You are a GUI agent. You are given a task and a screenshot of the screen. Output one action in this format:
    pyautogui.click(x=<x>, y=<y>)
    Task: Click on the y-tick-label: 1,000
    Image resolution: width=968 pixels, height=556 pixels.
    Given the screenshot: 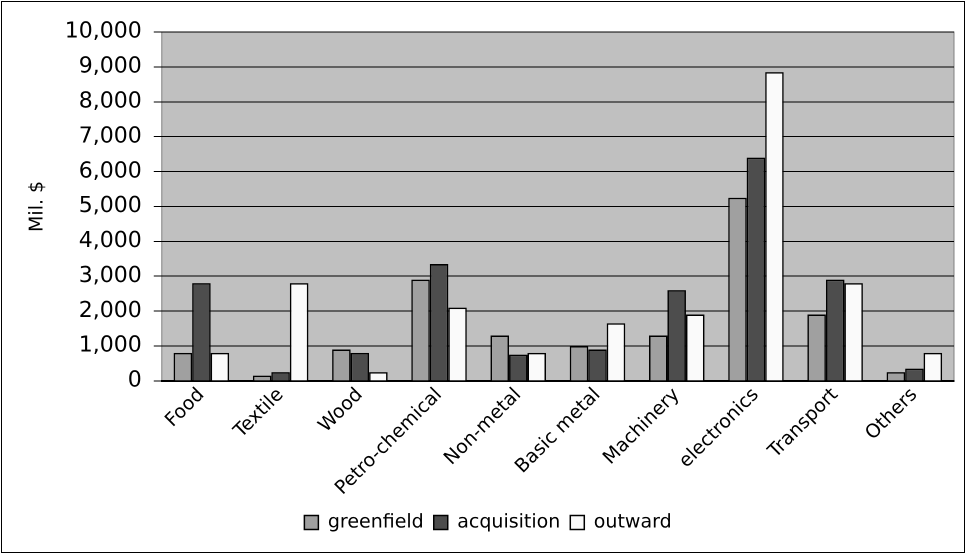 What is the action you would take?
    pyautogui.click(x=110, y=345)
    